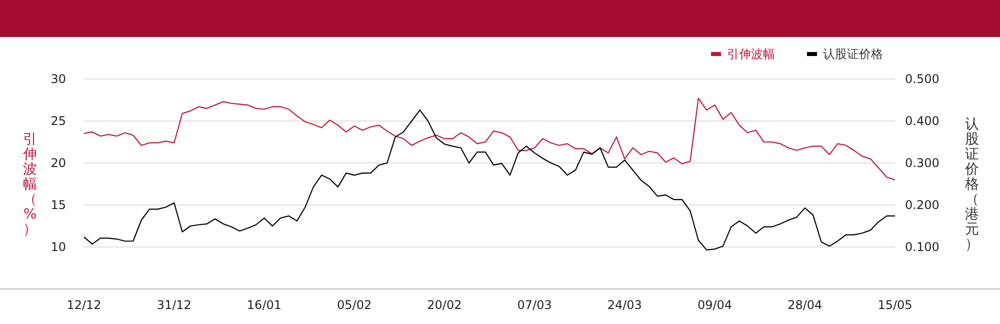 This screenshot has width=1000, height=324. I want to click on y-axis-title: 引伸波幅（%）, so click(29, 185).